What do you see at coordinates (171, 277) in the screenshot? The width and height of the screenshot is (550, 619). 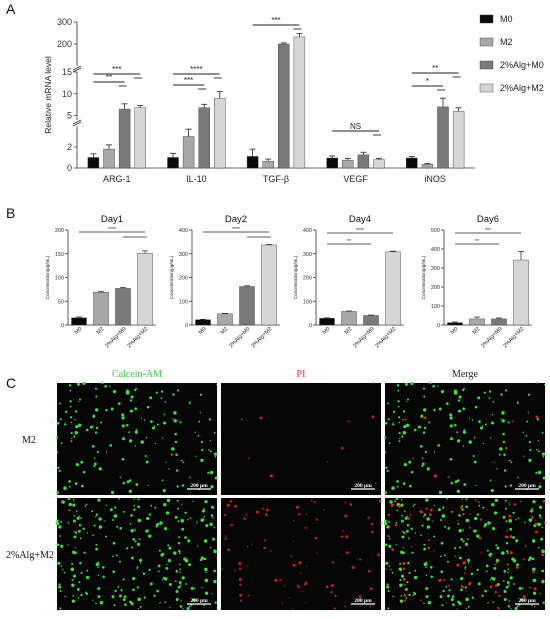 I see `y-axis-label: Concentration(pg/mL)` at bounding box center [171, 277].